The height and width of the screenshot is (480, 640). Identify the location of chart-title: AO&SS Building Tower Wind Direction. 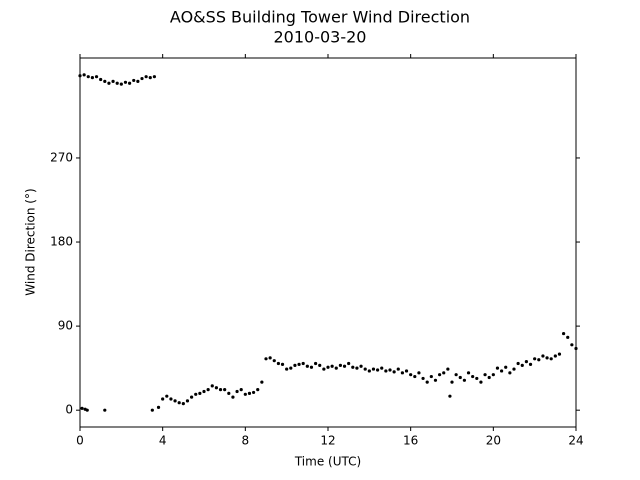
(320, 17).